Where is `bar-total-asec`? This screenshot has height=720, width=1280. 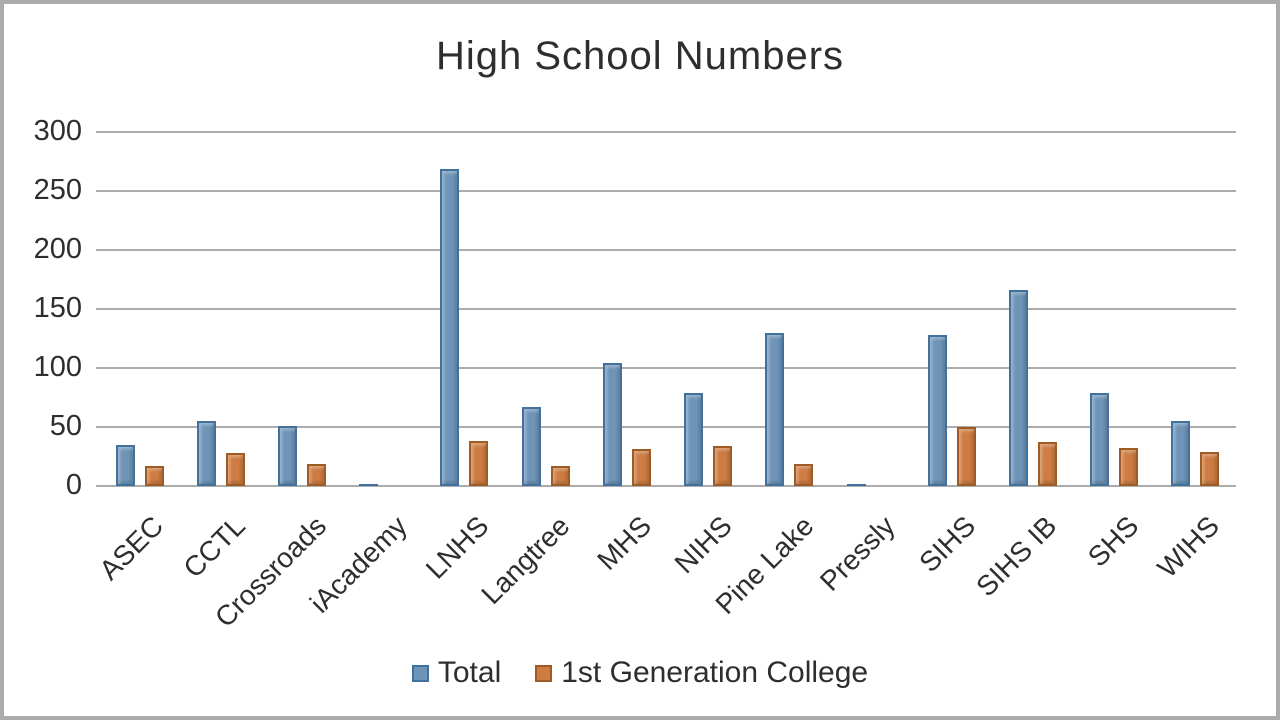 bar-total-asec is located at coordinates (125, 465).